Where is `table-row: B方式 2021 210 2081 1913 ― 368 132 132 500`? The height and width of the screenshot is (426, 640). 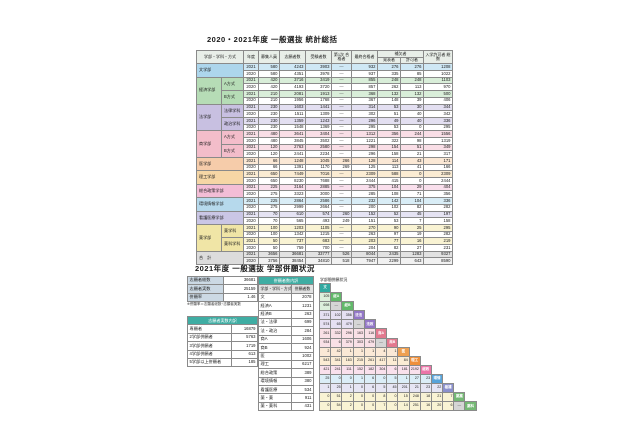
table-row: B方式 2021 210 2081 1913 ― 368 132 132 500 is located at coordinates (325, 97).